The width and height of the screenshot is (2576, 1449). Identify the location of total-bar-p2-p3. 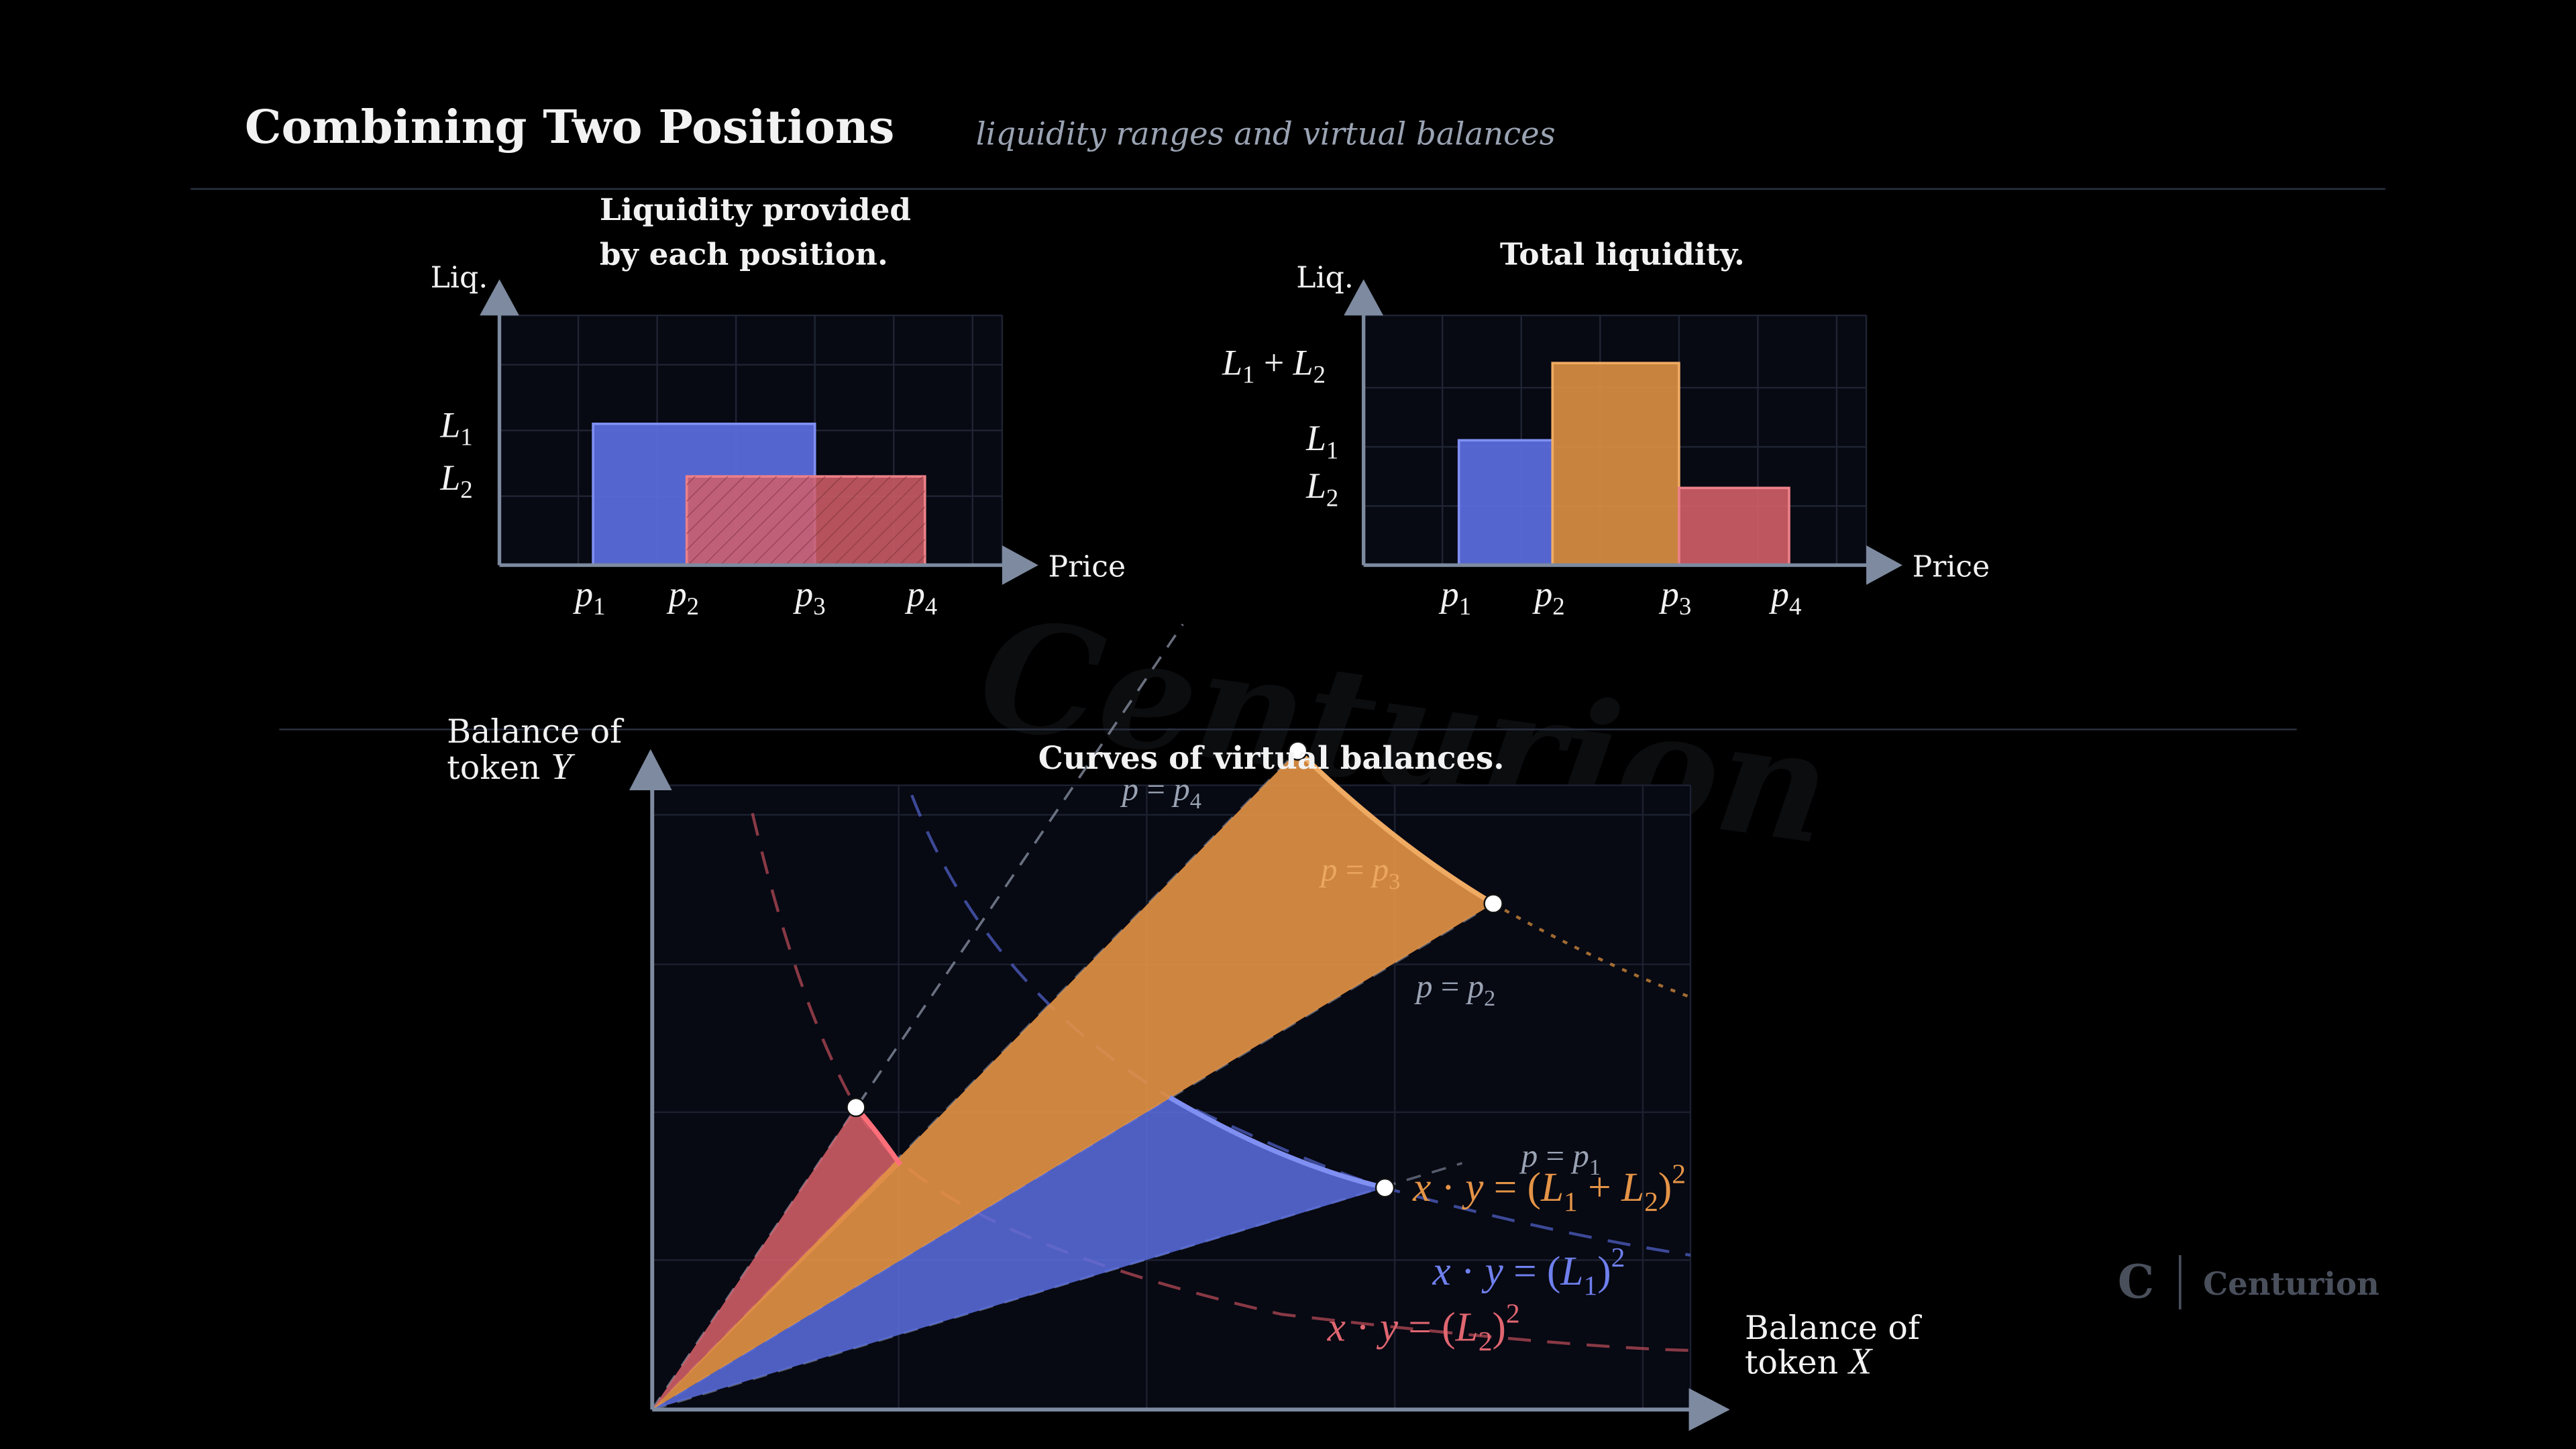
(1615, 464).